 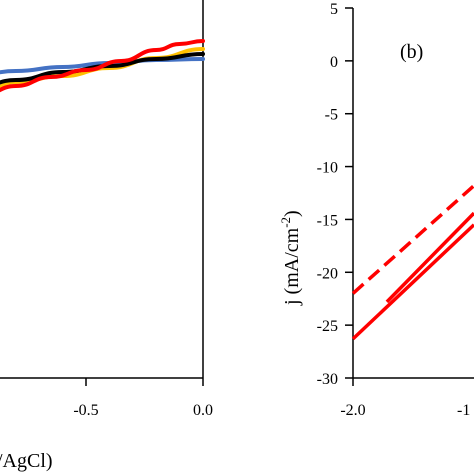 I want to click on panel-b-y-tick-label: -15, so click(x=327, y=220).